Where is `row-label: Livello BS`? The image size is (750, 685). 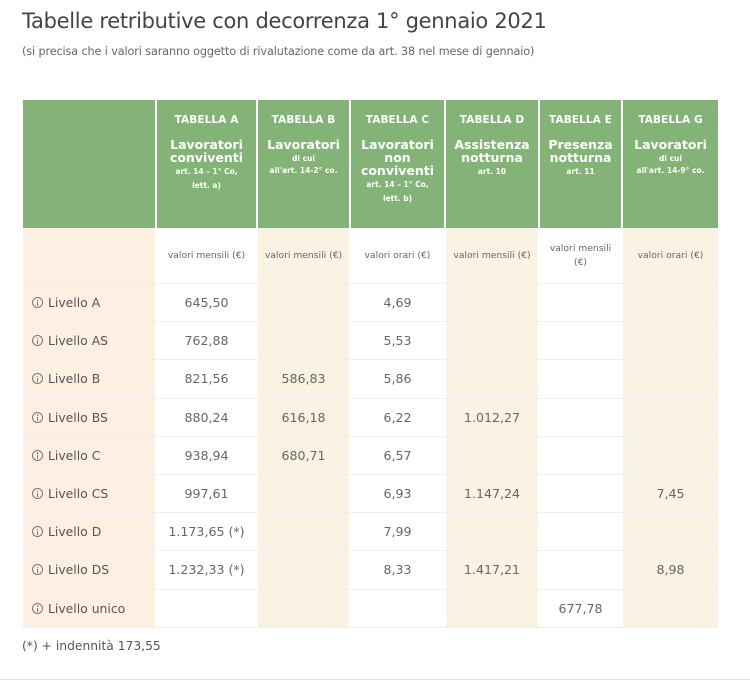
row-label: Livello BS is located at coordinates (90, 417).